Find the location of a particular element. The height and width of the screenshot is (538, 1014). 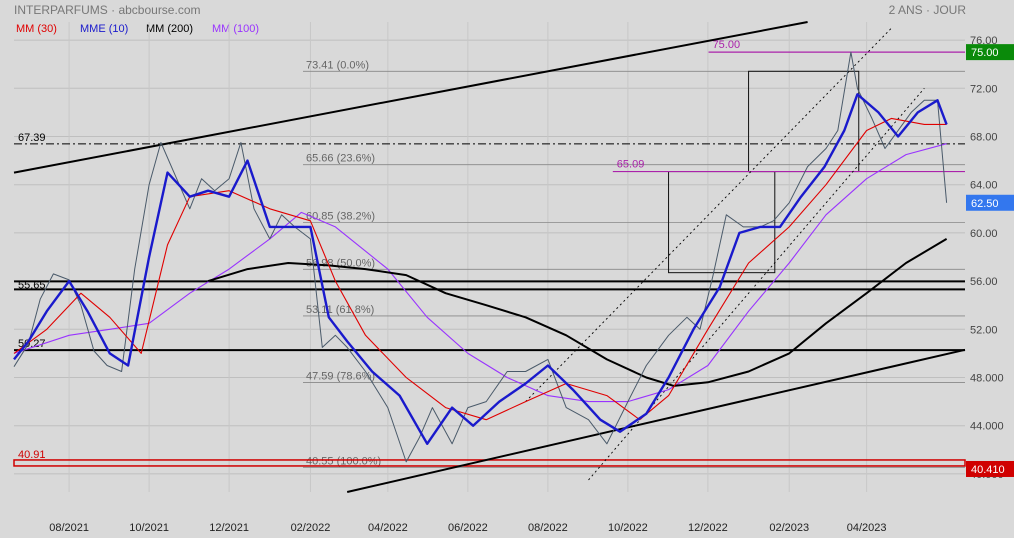

x-tick-label: 04/2023 is located at coordinates (867, 528).